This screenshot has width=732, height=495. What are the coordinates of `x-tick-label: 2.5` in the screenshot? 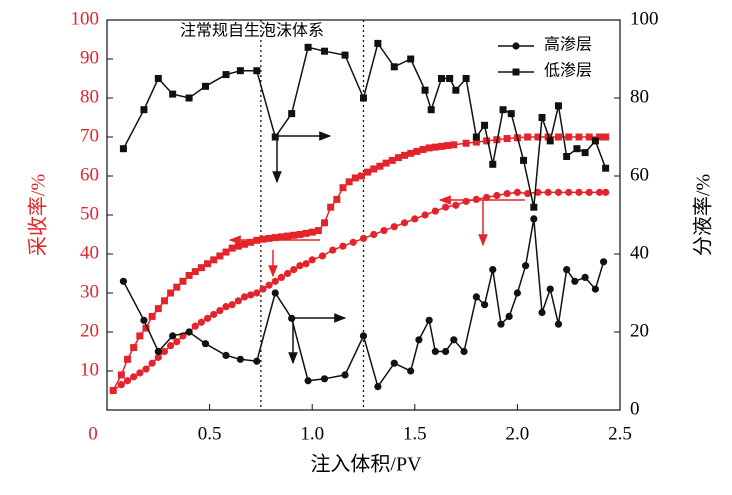 It's located at (620, 433).